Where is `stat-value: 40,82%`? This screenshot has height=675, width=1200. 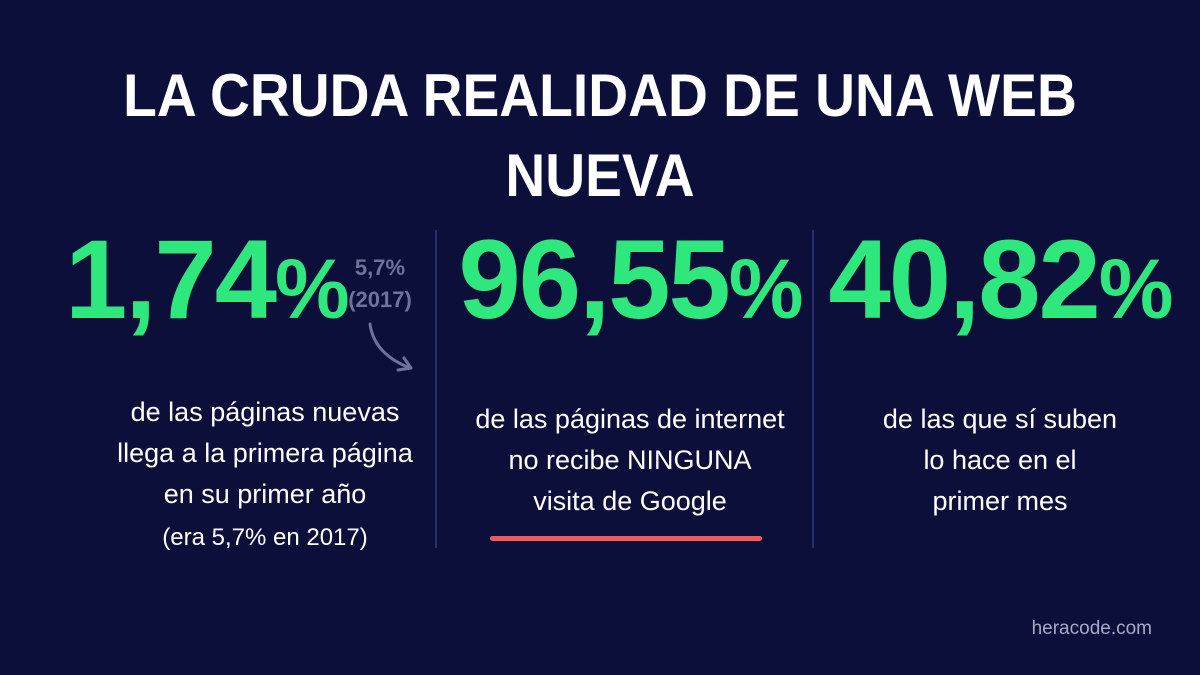 stat-value: 40,82% is located at coordinates (1000, 284).